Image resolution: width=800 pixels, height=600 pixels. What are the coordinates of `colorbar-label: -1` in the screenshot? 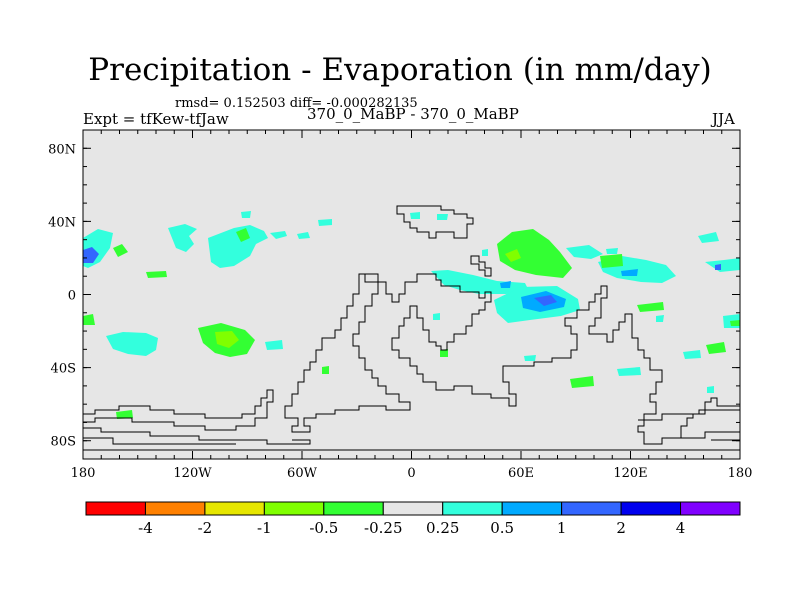 It's located at (264, 528).